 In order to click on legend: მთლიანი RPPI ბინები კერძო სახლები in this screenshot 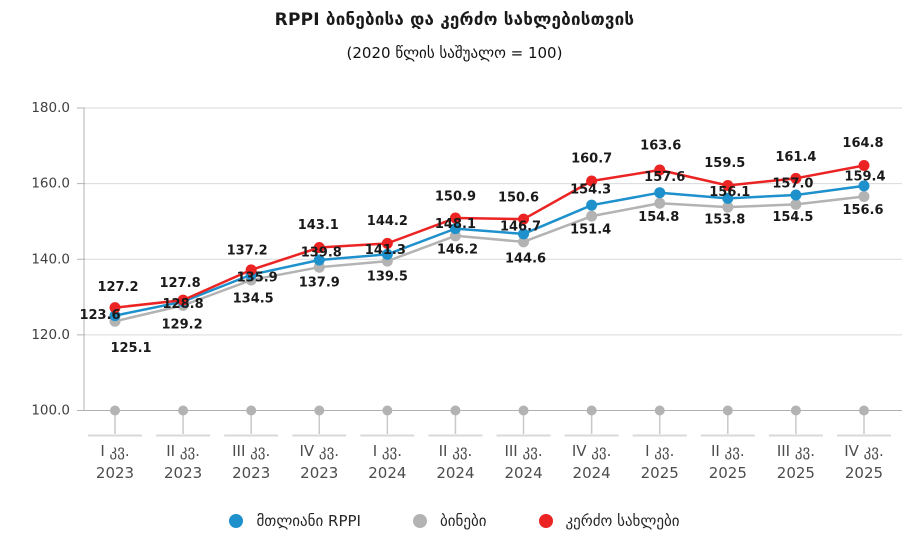, I will do `click(454, 521)`.